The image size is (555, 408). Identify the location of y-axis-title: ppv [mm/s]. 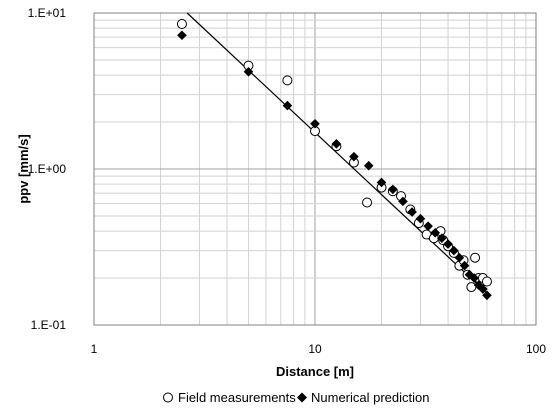
(23, 168).